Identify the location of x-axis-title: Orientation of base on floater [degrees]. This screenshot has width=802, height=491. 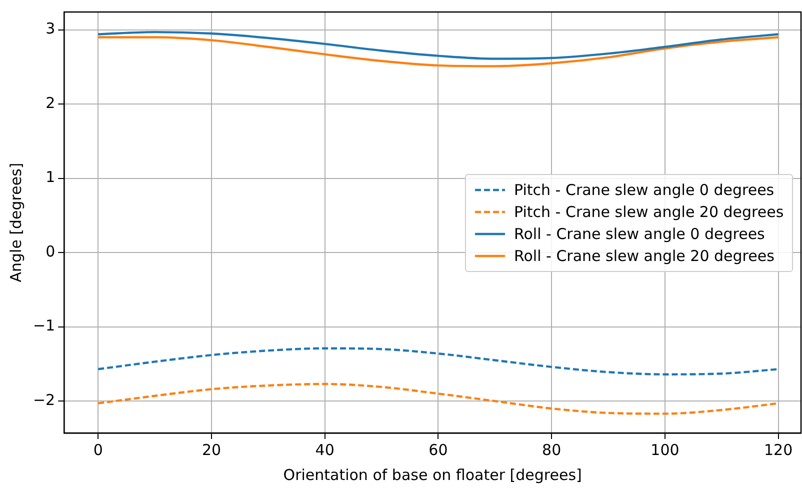
(432, 475).